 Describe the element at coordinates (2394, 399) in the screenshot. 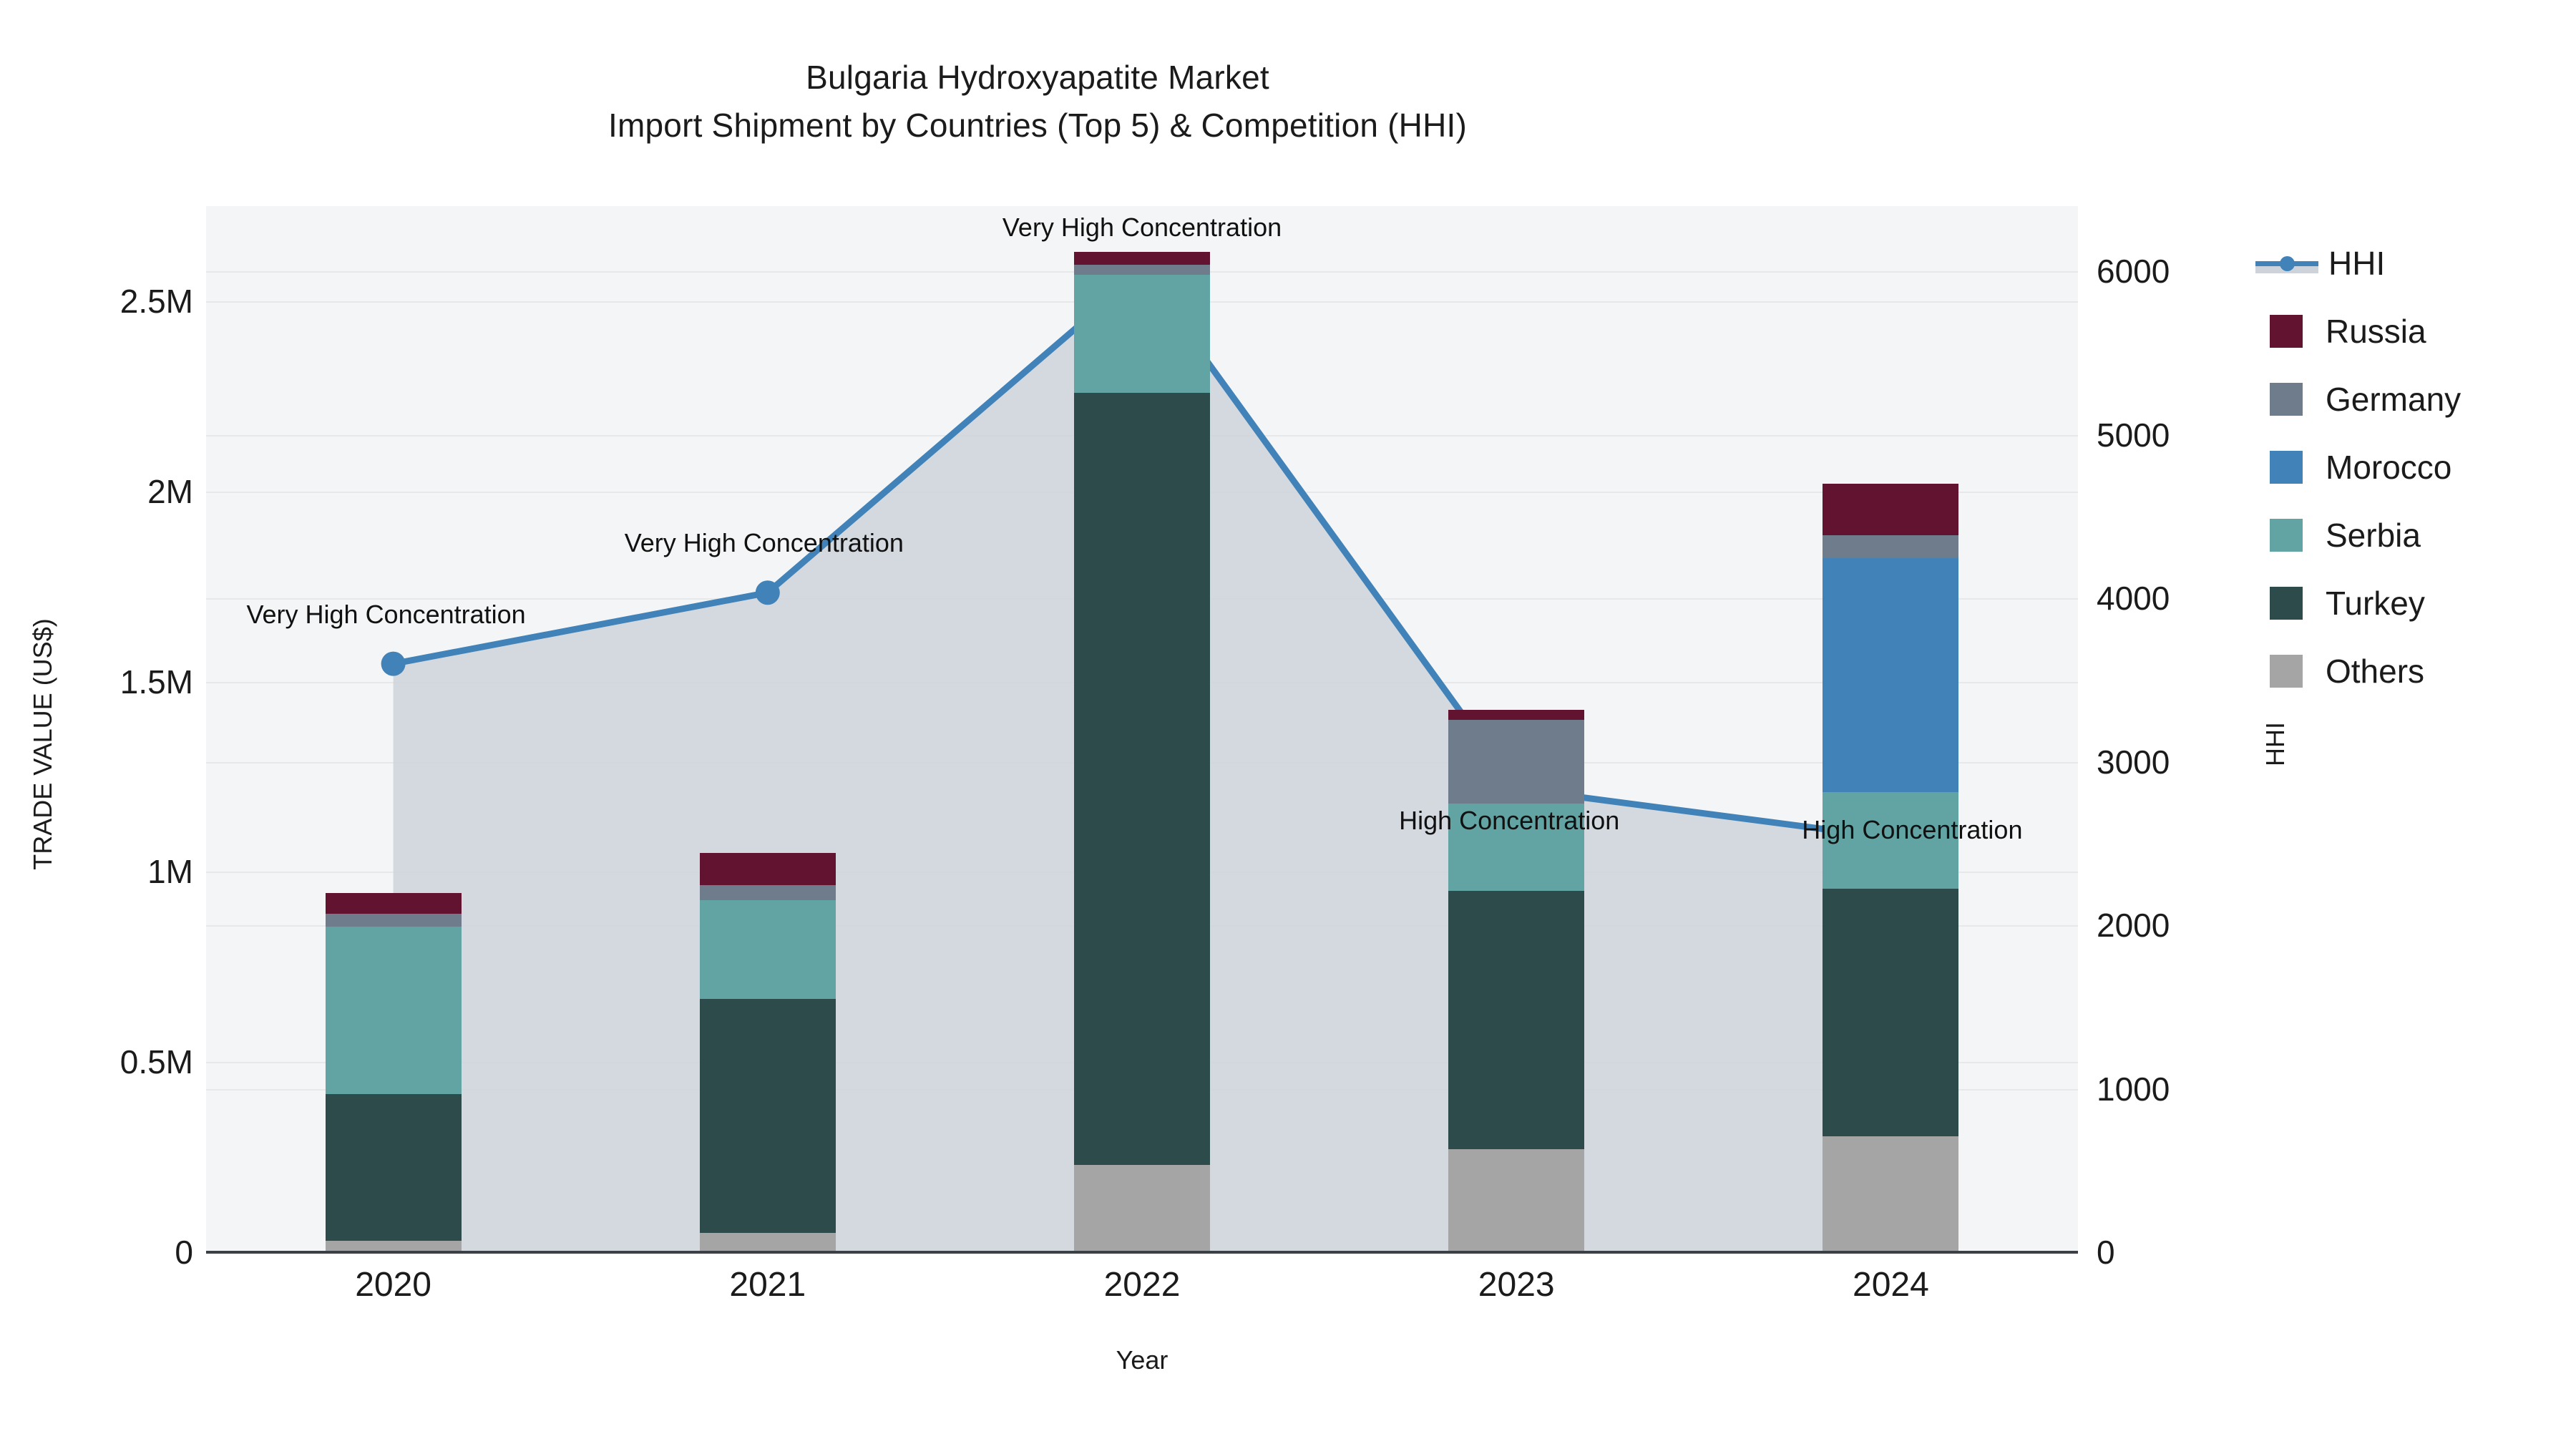

I see `legend-label: Germany` at that location.